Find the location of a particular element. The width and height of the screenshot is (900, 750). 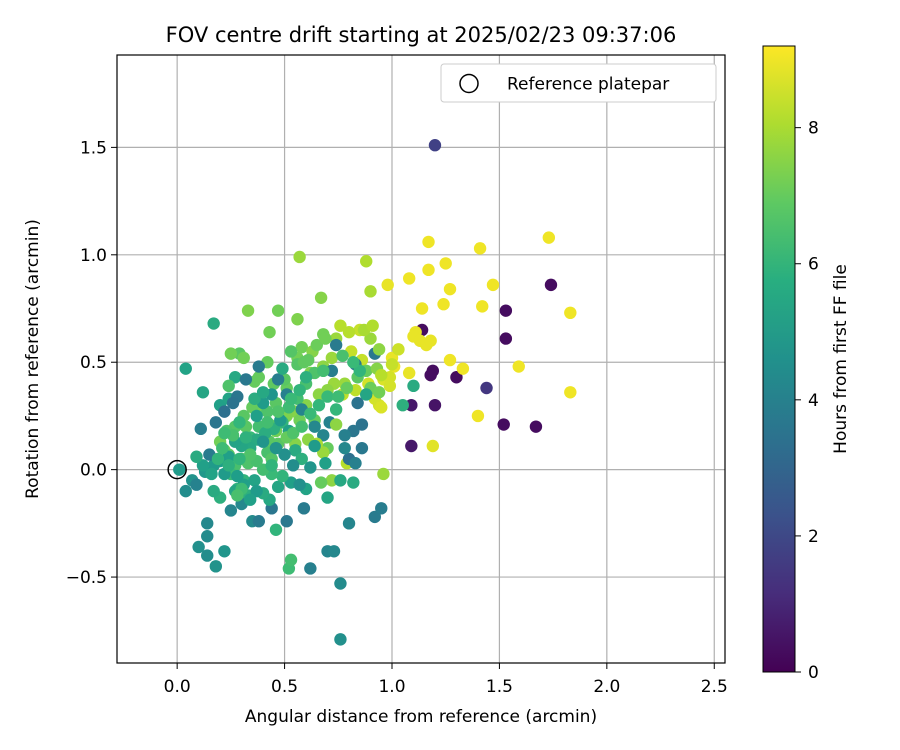

legend-marker-open-circle is located at coordinates (469, 83).